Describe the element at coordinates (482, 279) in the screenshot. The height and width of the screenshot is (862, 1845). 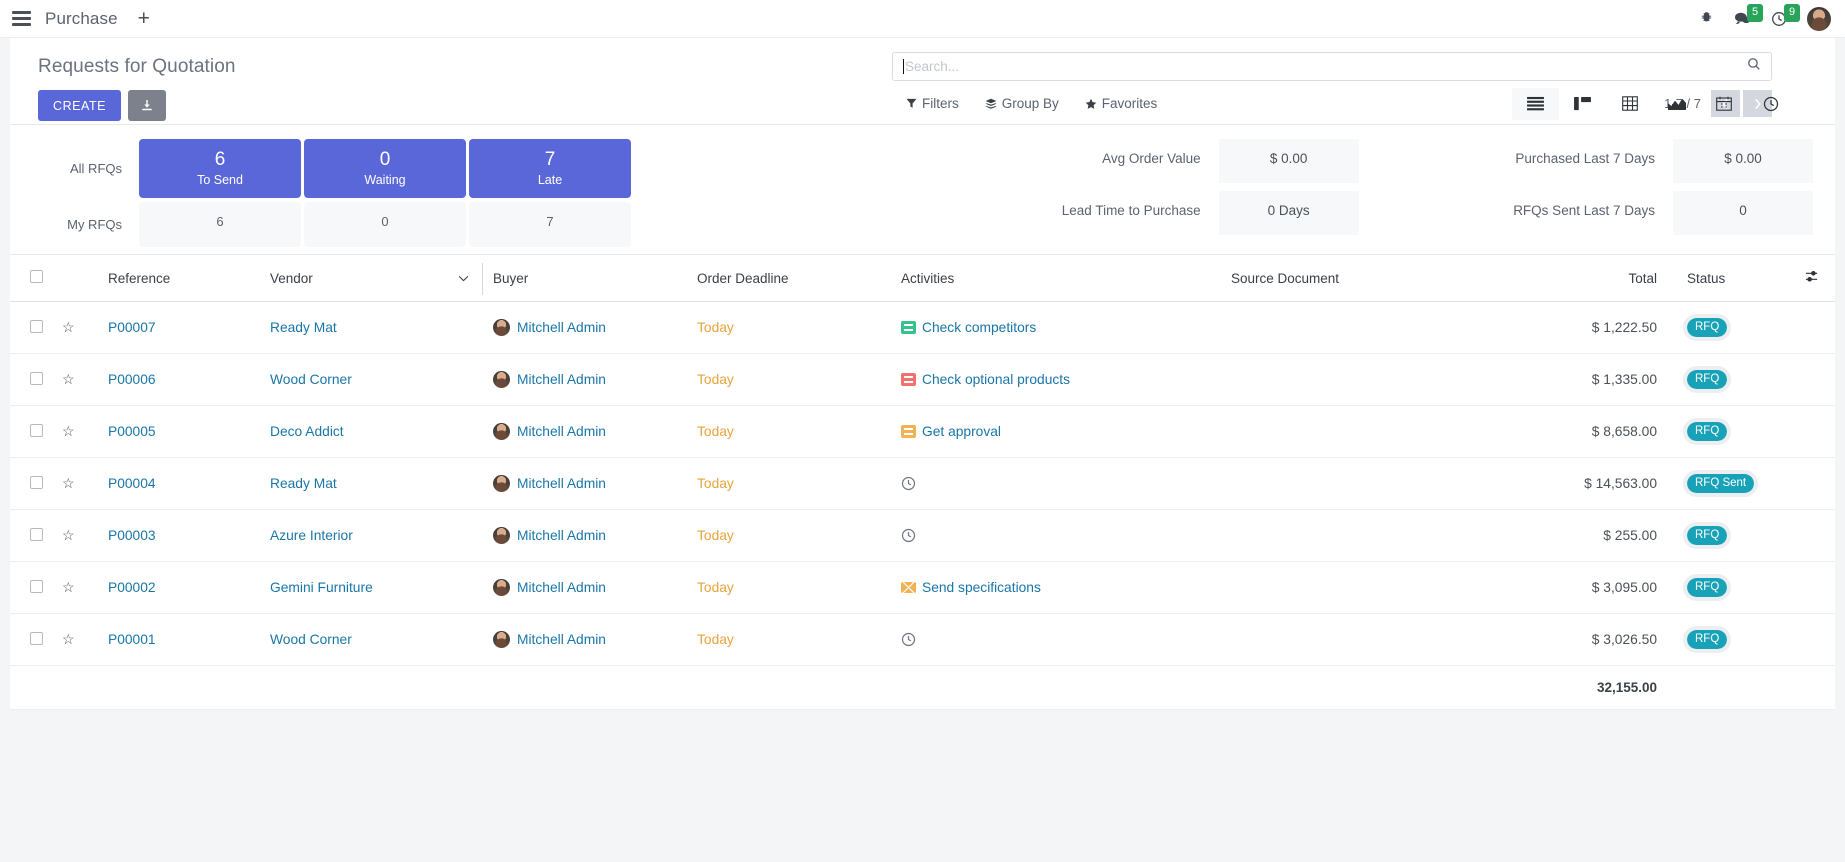
I see `column-resize-handle` at that location.